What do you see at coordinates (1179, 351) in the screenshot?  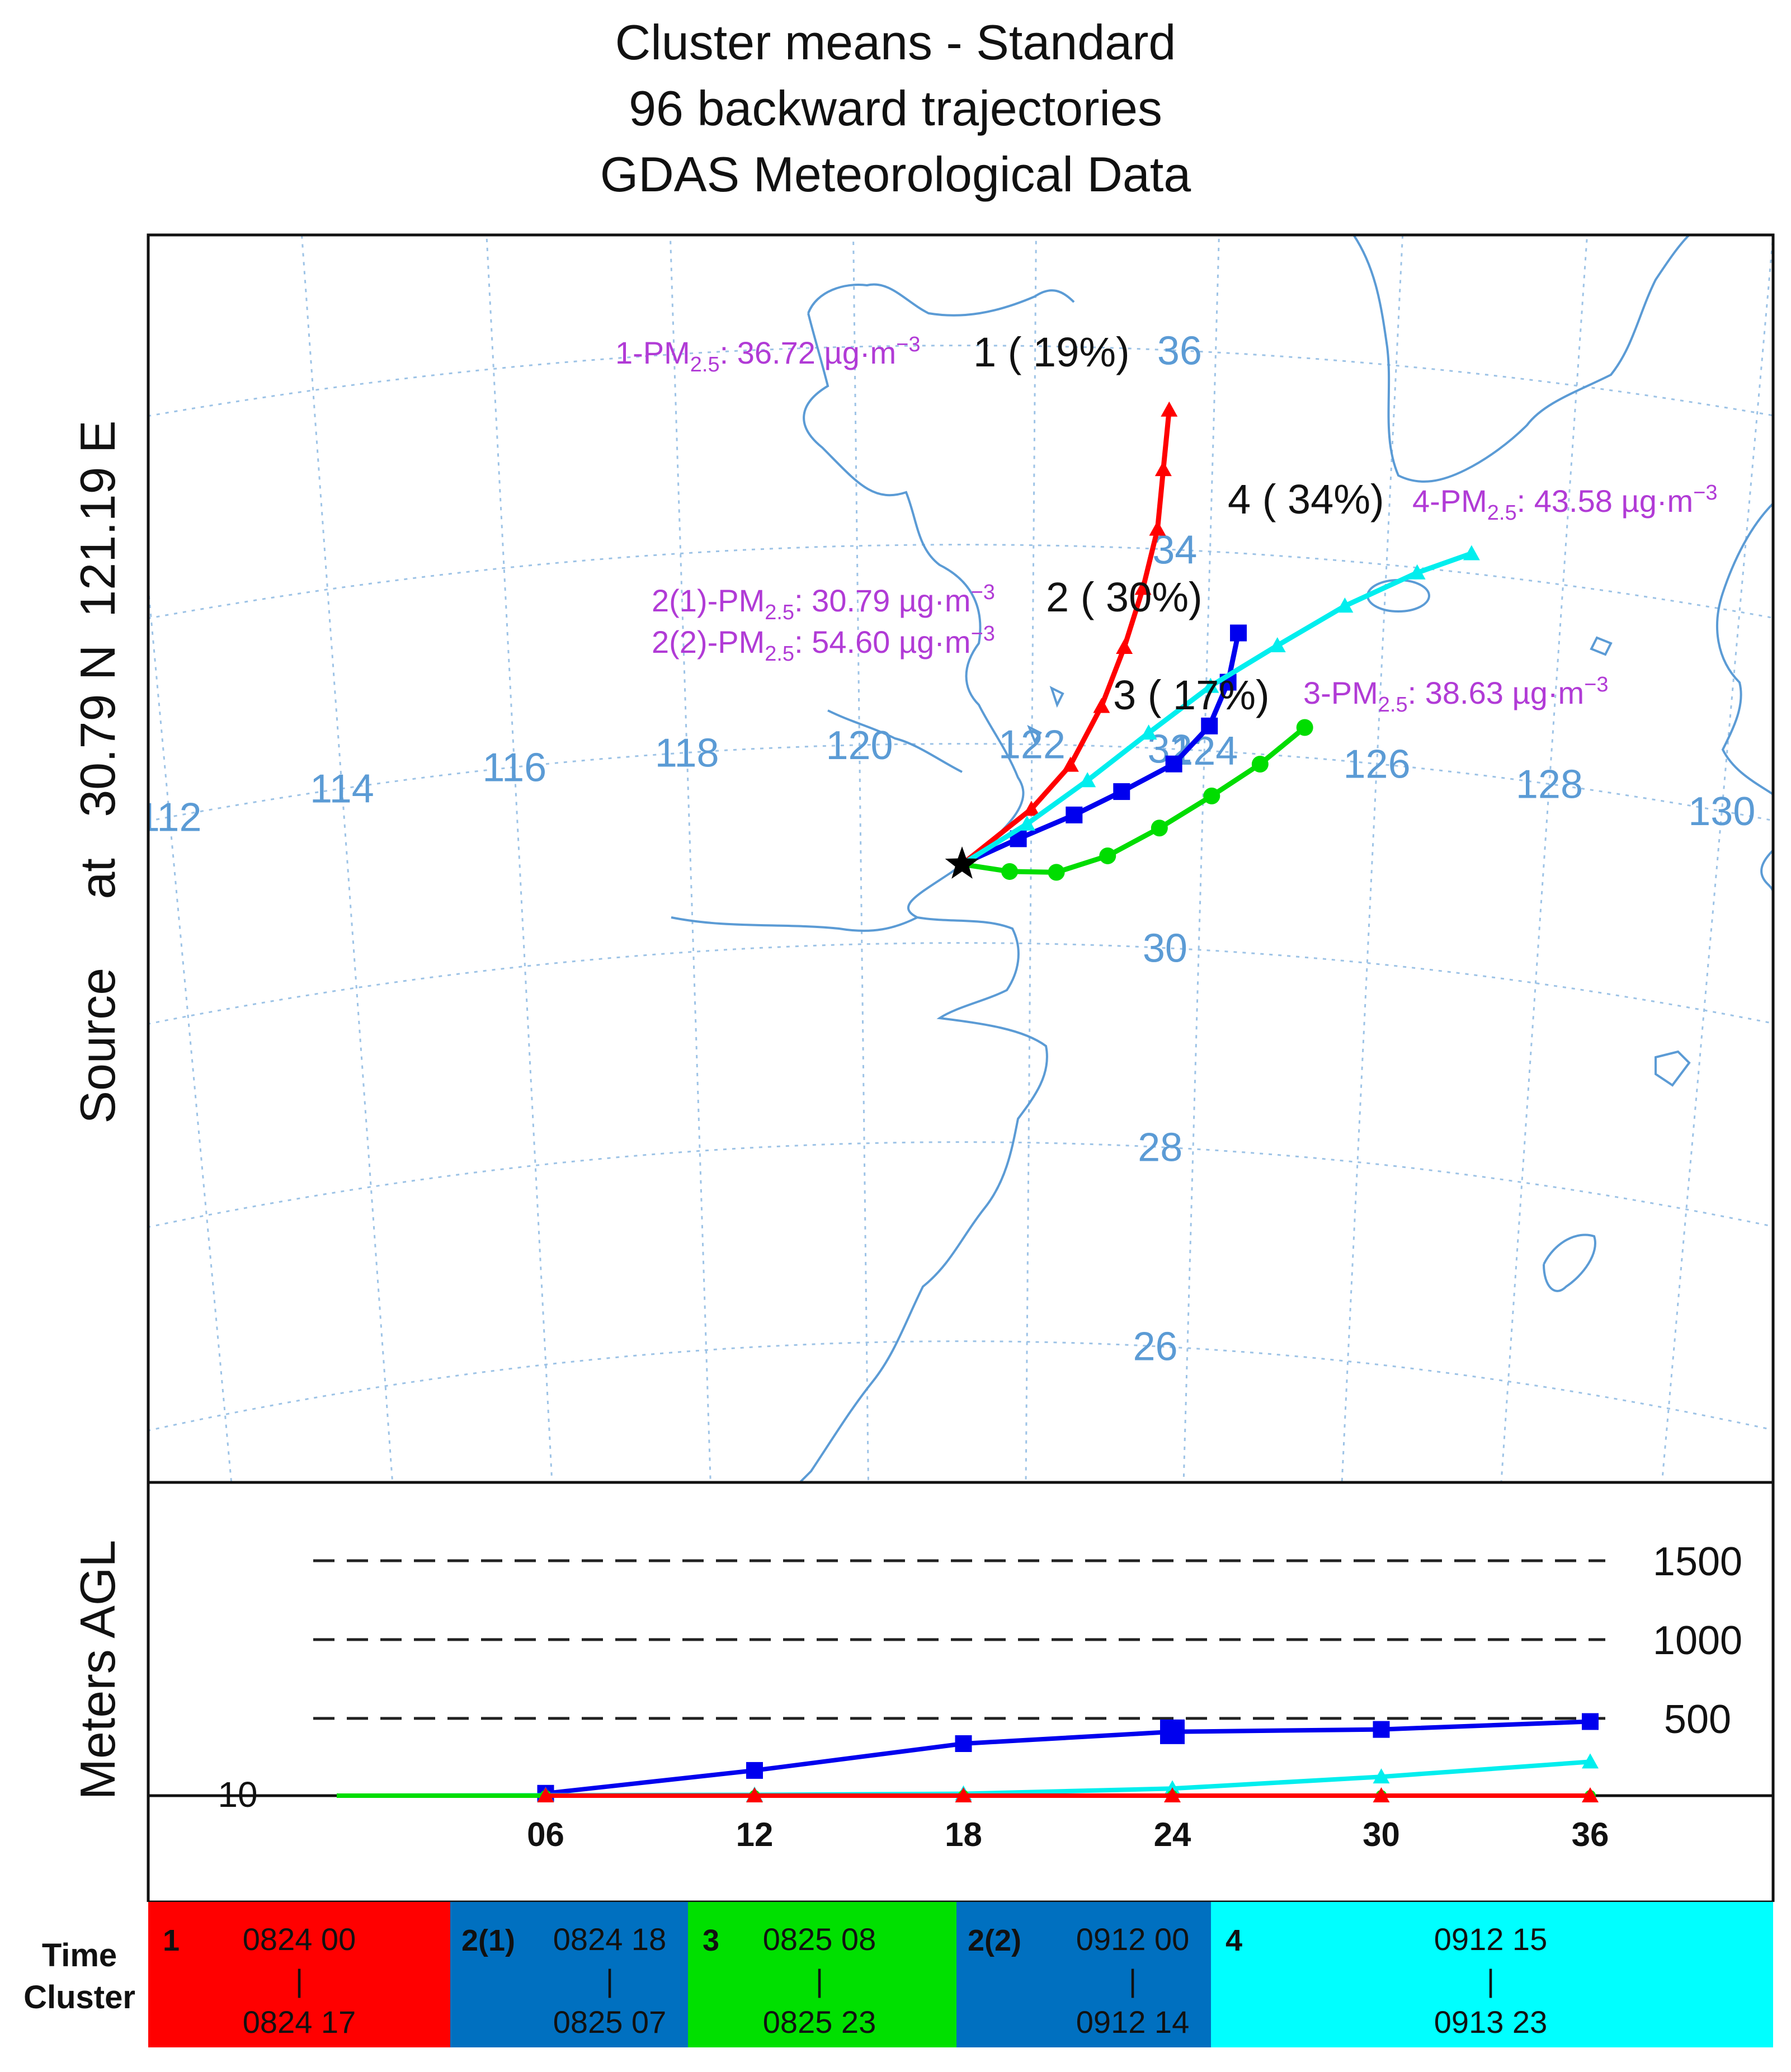 I see `lat-tick-label: 36` at bounding box center [1179, 351].